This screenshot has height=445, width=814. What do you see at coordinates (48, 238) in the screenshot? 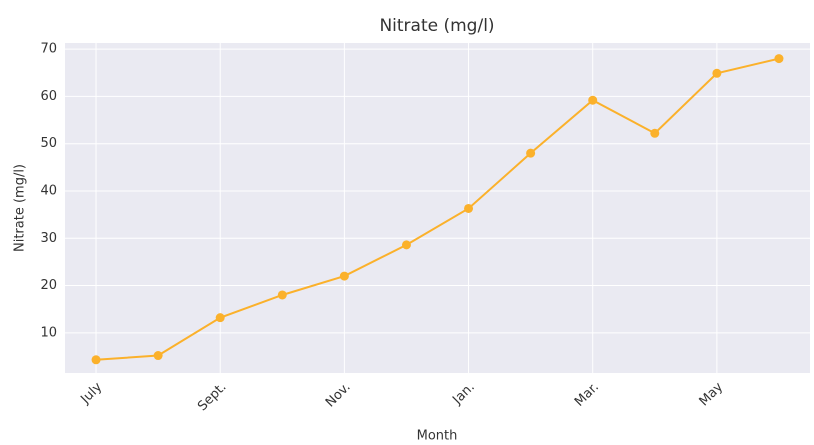
I see `y-tick-label: 30` at bounding box center [48, 238].